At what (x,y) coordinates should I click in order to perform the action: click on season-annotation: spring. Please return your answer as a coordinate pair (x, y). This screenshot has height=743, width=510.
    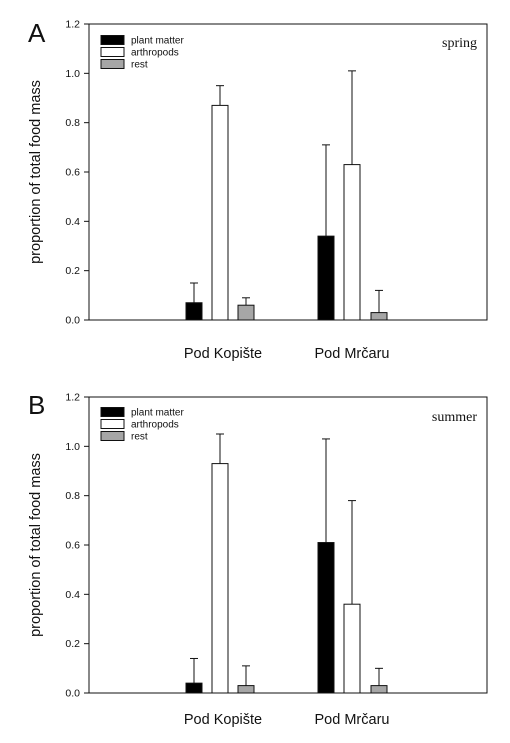
    Looking at the image, I should click on (459, 43).